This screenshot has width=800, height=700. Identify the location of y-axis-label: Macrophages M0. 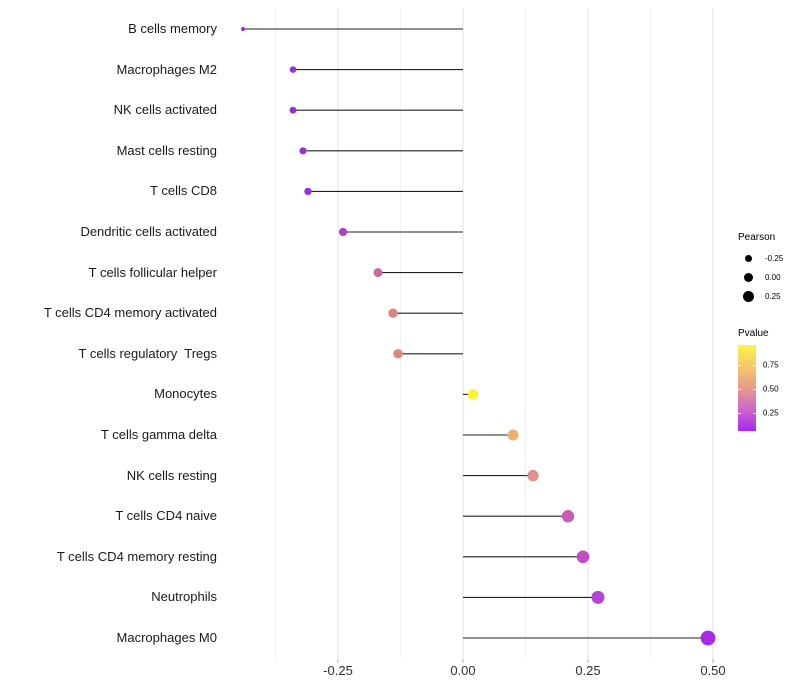
(166, 637).